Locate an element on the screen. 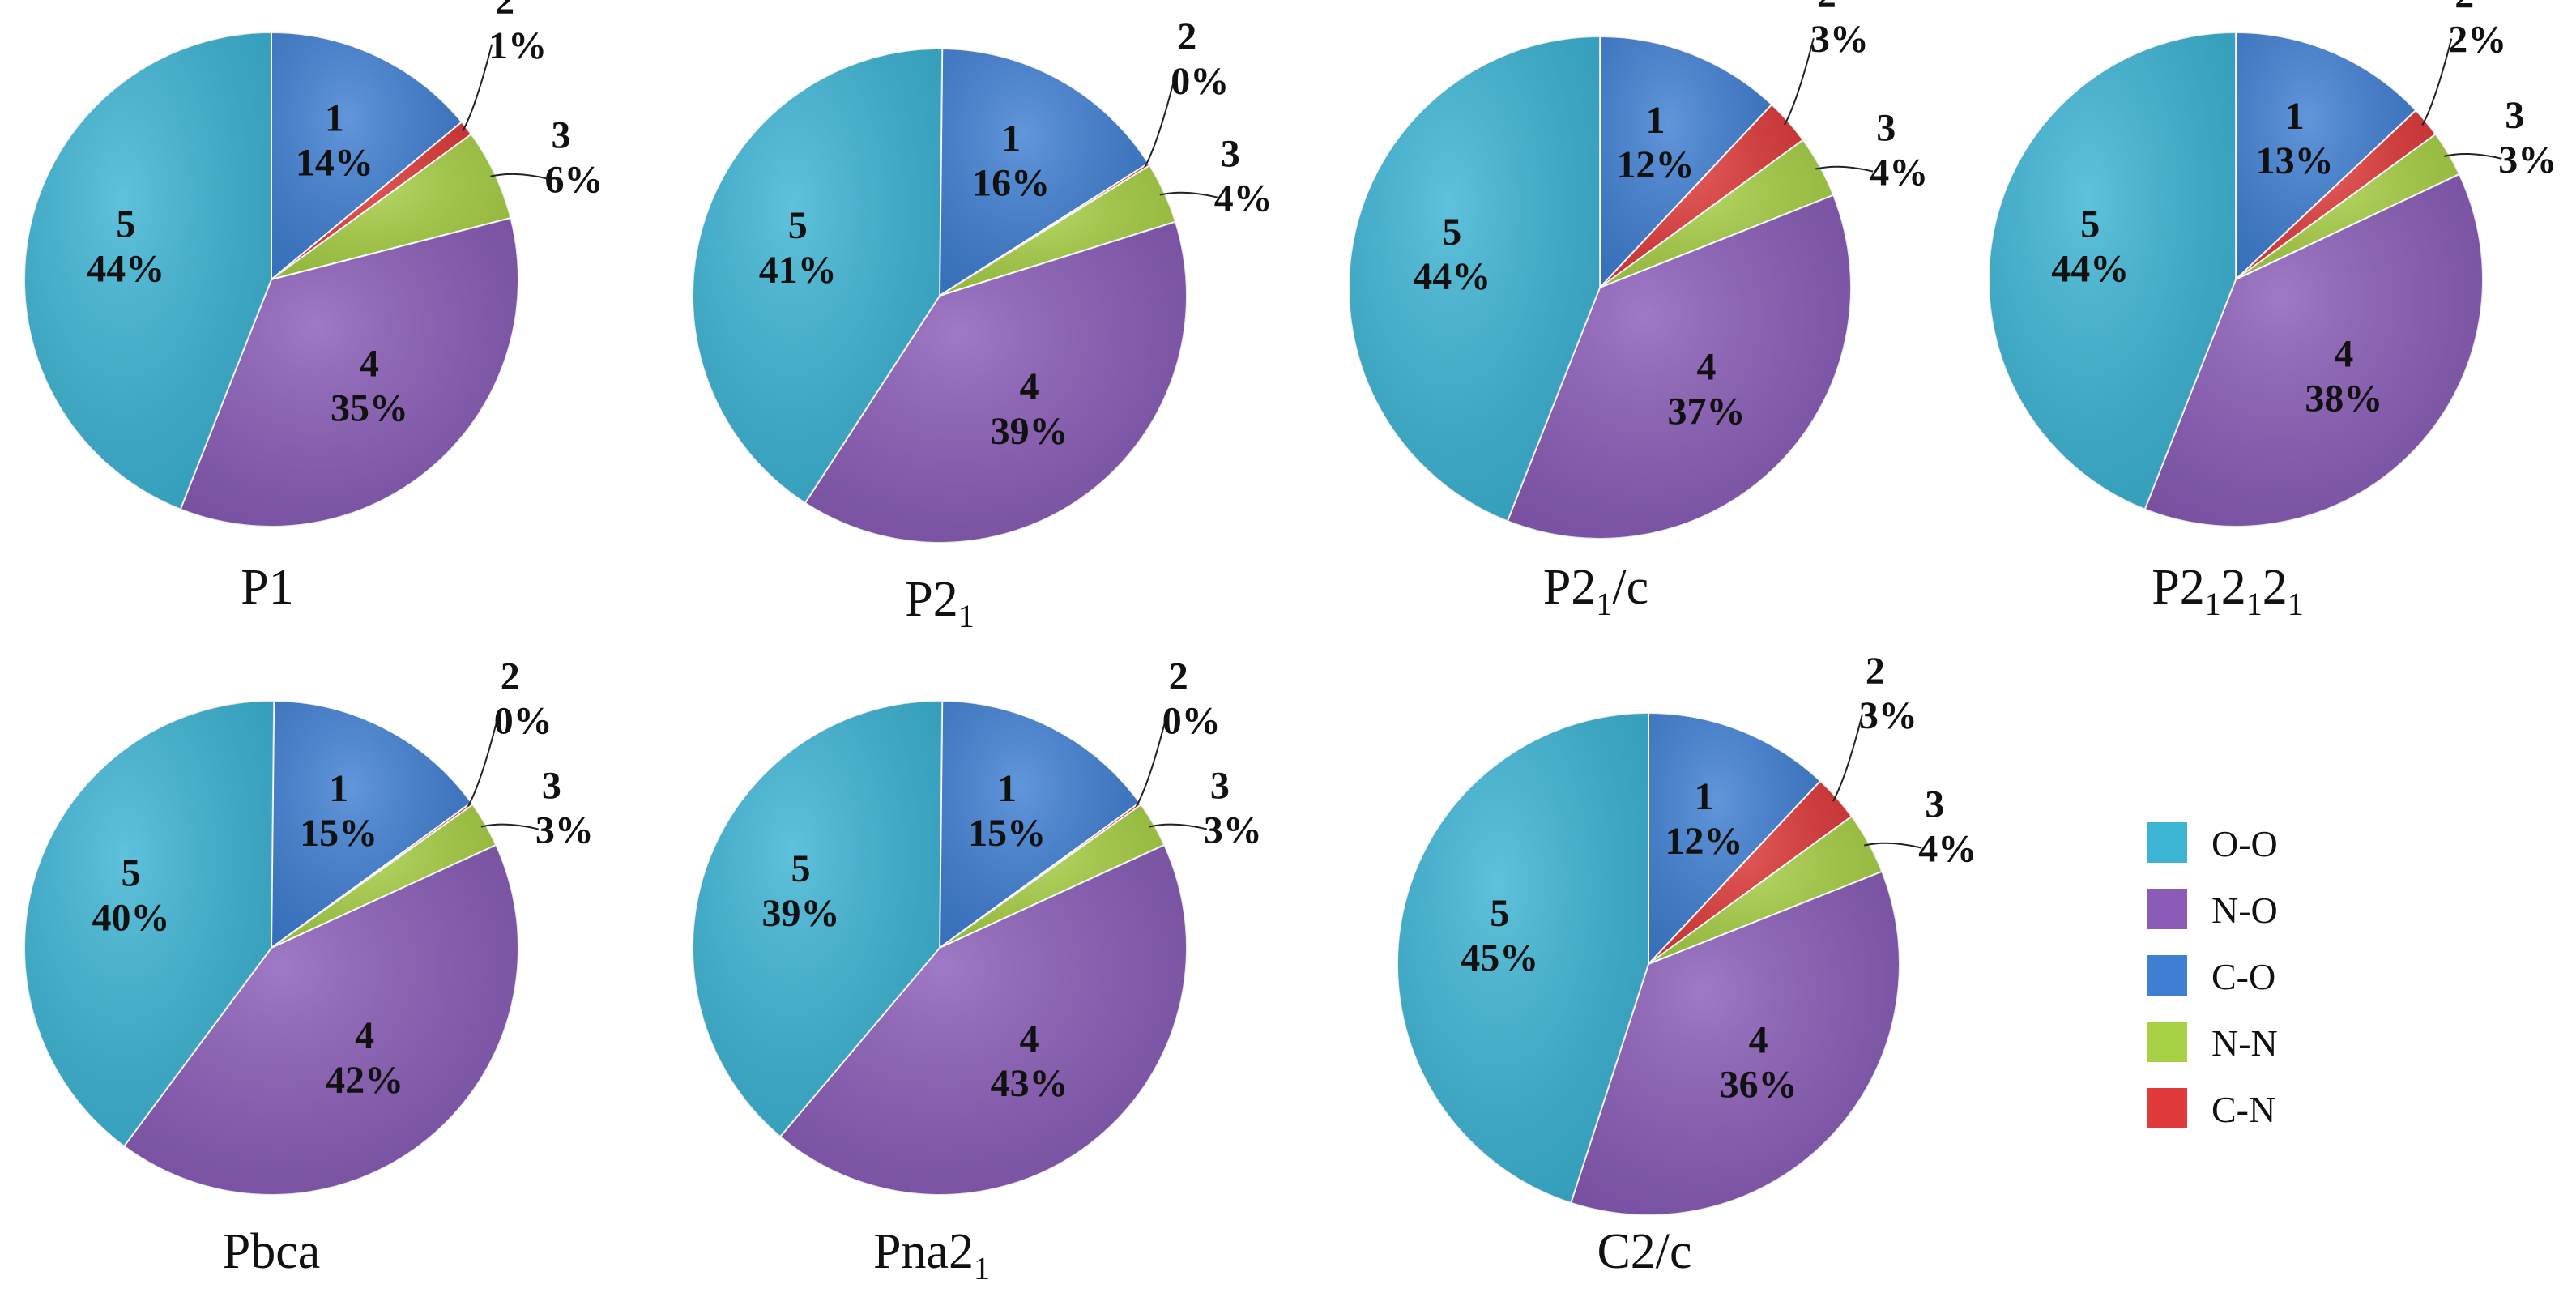 Image resolution: width=2576 pixels, height=1297 pixels. legend-label-n-o: N-O is located at coordinates (2244, 910).